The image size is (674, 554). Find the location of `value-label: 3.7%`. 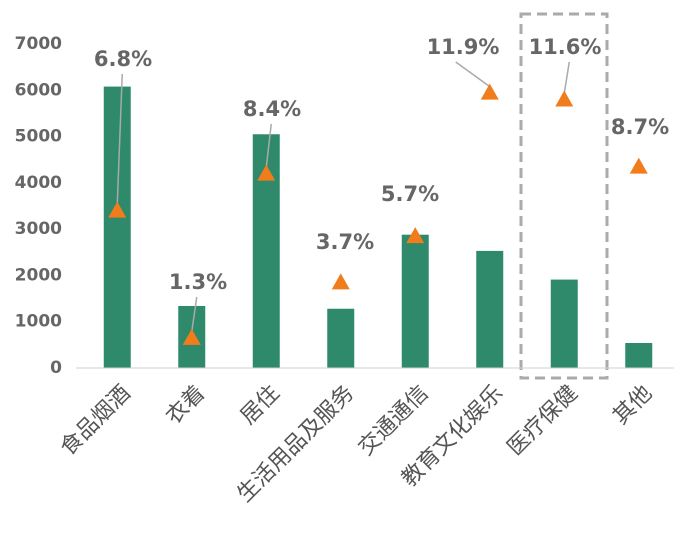

value-label: 3.7% is located at coordinates (345, 242).